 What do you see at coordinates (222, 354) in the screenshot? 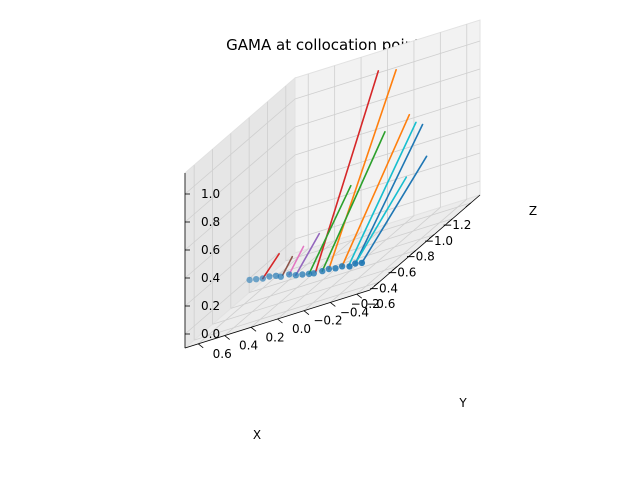
I see `y-tick-label: 0.6` at bounding box center [222, 354].